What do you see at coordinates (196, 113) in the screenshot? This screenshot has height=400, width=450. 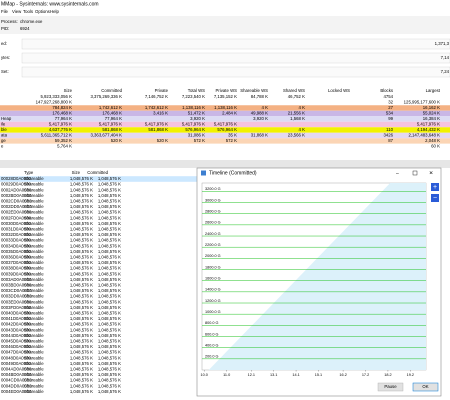 I see `summary-cell: 51,472 K` at bounding box center [196, 113].